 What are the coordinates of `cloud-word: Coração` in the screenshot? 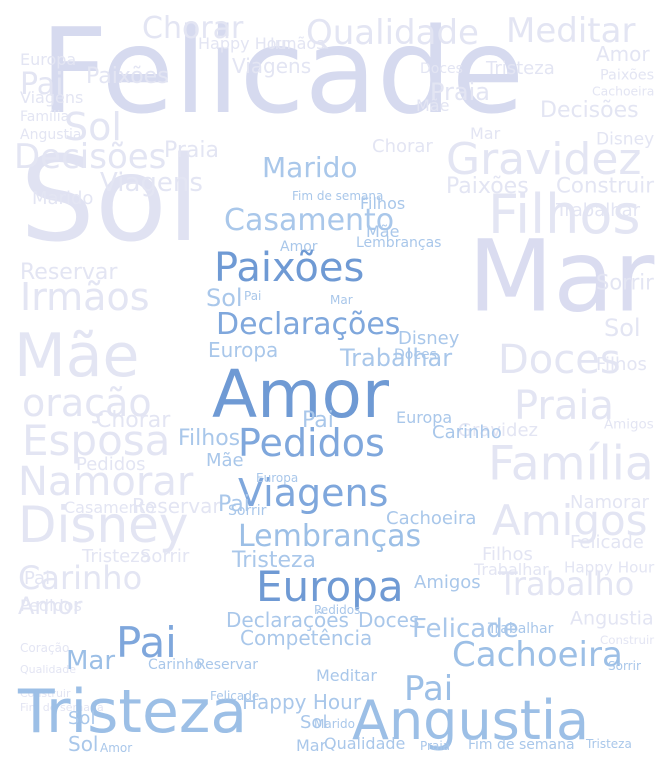 It's located at (45, 648).